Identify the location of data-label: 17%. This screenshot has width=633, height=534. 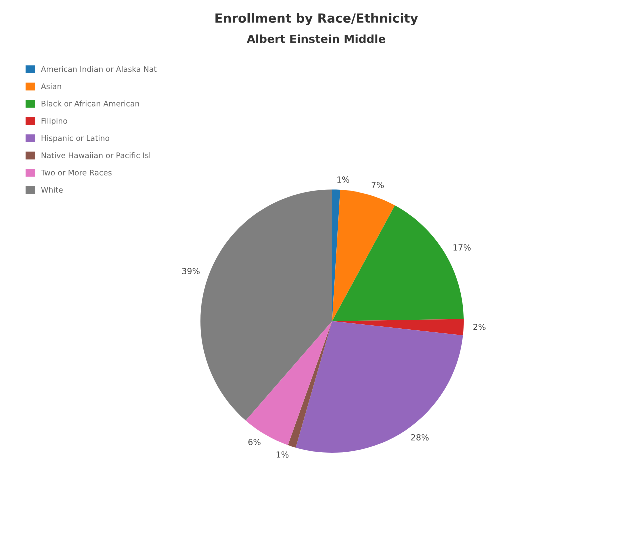
(462, 247).